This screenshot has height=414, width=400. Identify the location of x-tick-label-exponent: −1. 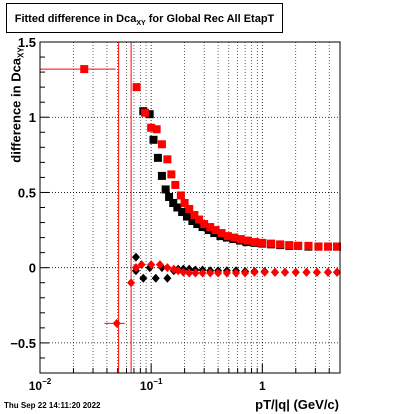
(158, 381).